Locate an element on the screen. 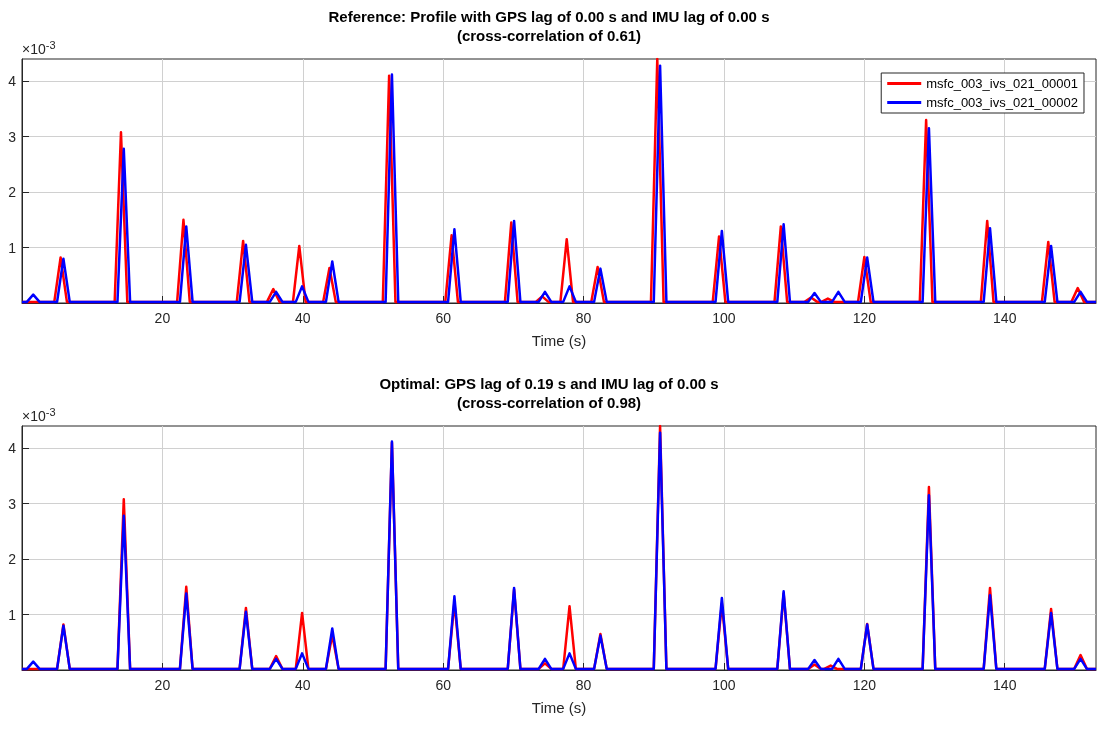 This screenshot has height=734, width=1098. chart-title: Reference: Profile with GPS lag of 0.00 s and IMU lag of 0.00 s is located at coordinates (549, 16).